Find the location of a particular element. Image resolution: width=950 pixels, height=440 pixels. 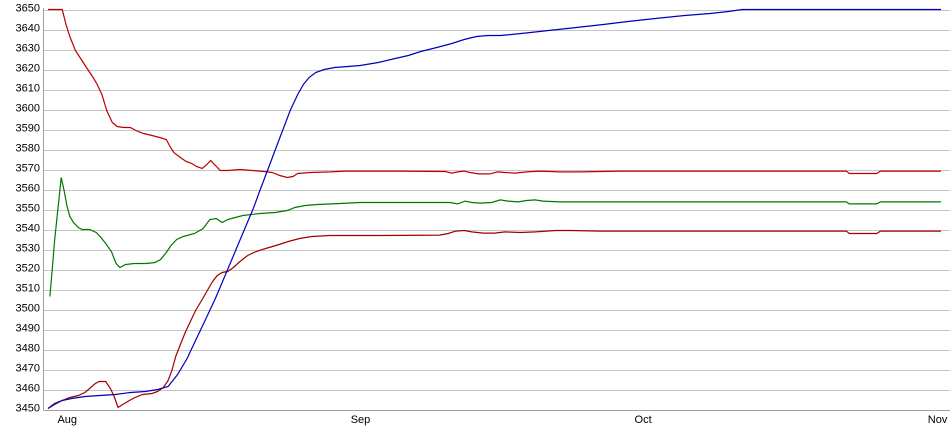

y-axis-tick-label: 3640 is located at coordinates (28, 29).